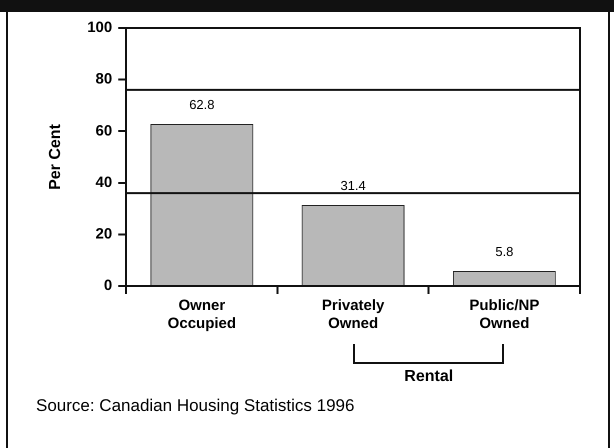 The width and height of the screenshot is (614, 448). I want to click on y-tick-label: 0, so click(108, 285).